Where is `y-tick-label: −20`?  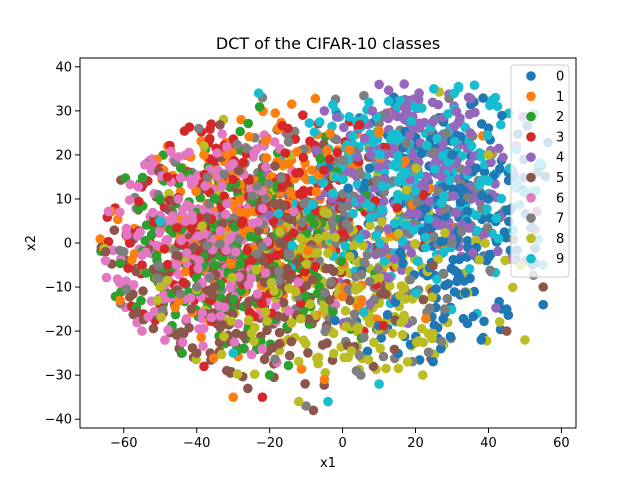 y-tick-label: −20 is located at coordinates (58, 332).